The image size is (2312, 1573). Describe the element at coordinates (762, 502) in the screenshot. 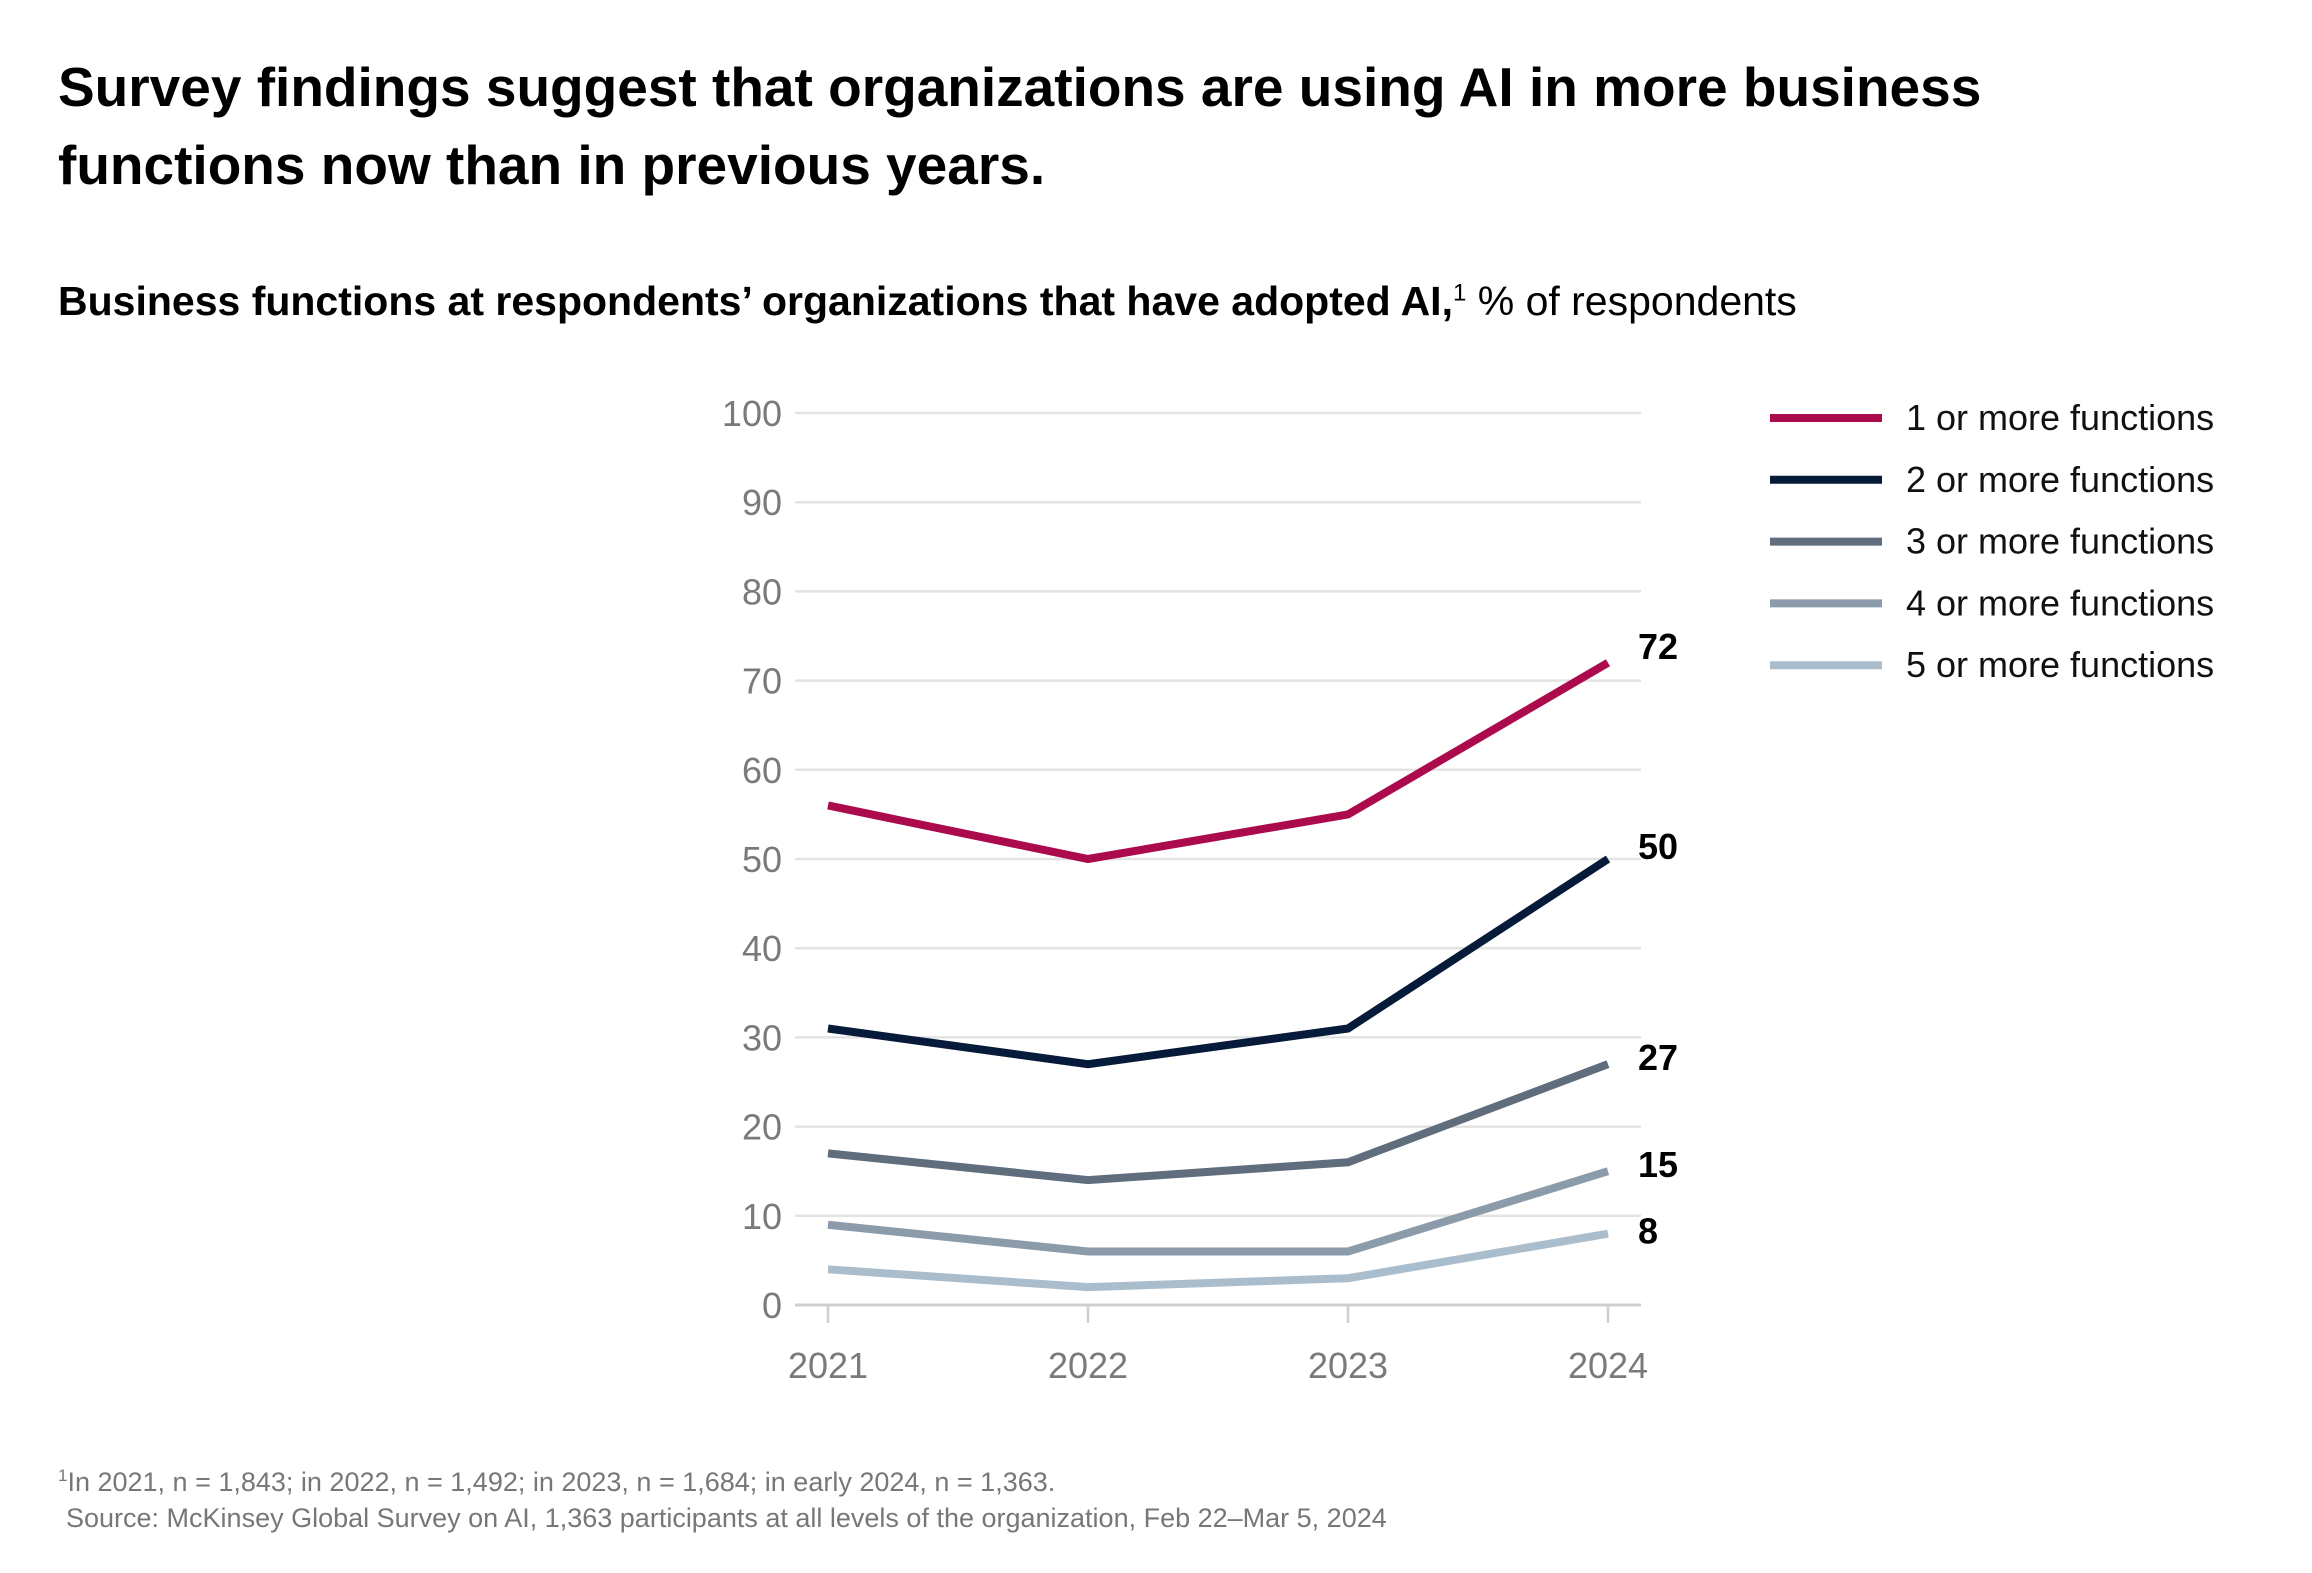

I see `y-tick-label: 90` at that location.